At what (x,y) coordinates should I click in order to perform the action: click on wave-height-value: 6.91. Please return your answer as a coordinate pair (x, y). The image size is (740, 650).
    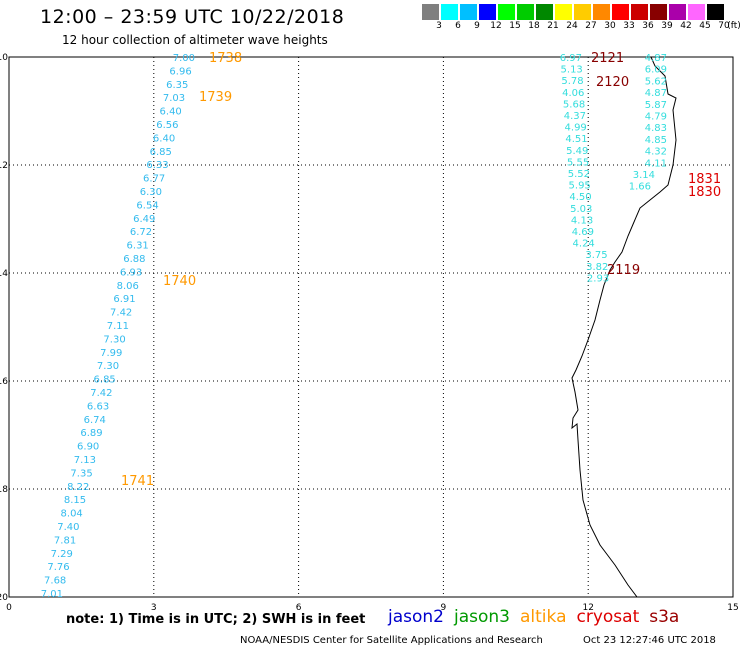
    Looking at the image, I should click on (124, 299).